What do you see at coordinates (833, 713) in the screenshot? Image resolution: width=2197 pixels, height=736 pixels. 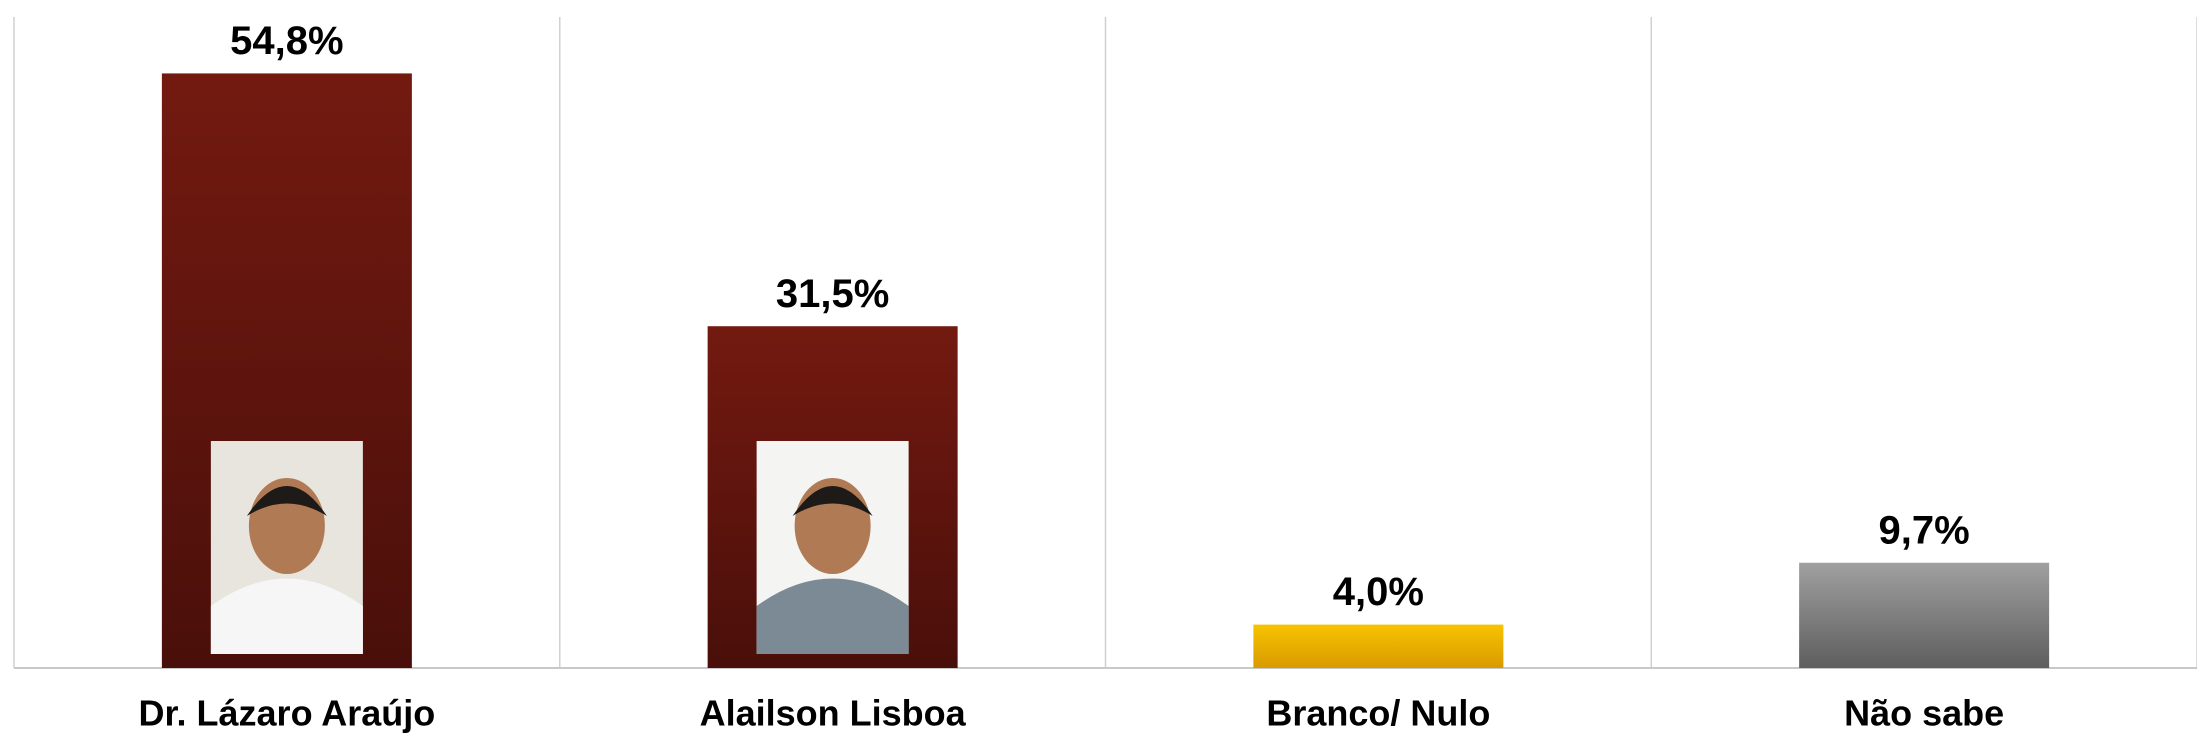 I see `x-tick-label: Alailson Lisboa` at bounding box center [833, 713].